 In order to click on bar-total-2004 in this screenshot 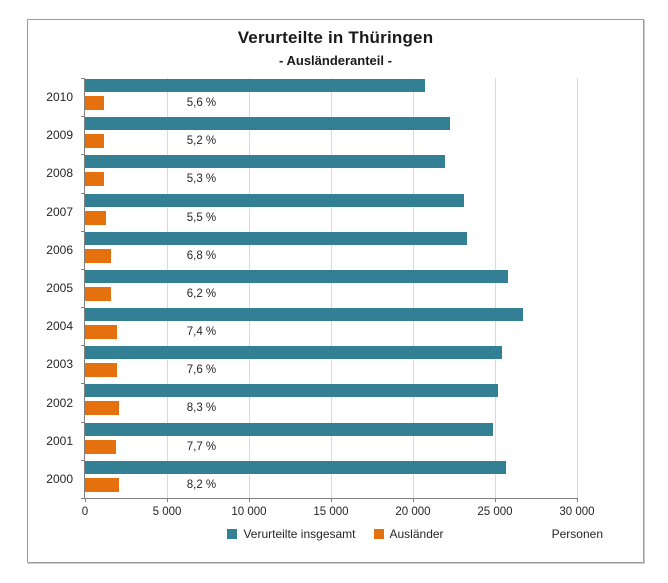, I will do `click(304, 315)`.